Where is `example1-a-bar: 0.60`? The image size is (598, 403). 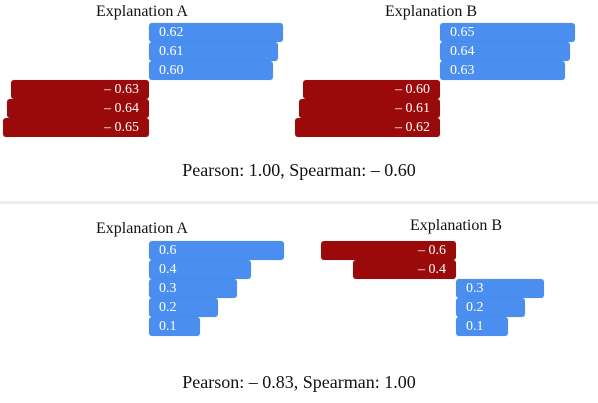
example1-a-bar: 0.60 is located at coordinates (211, 70).